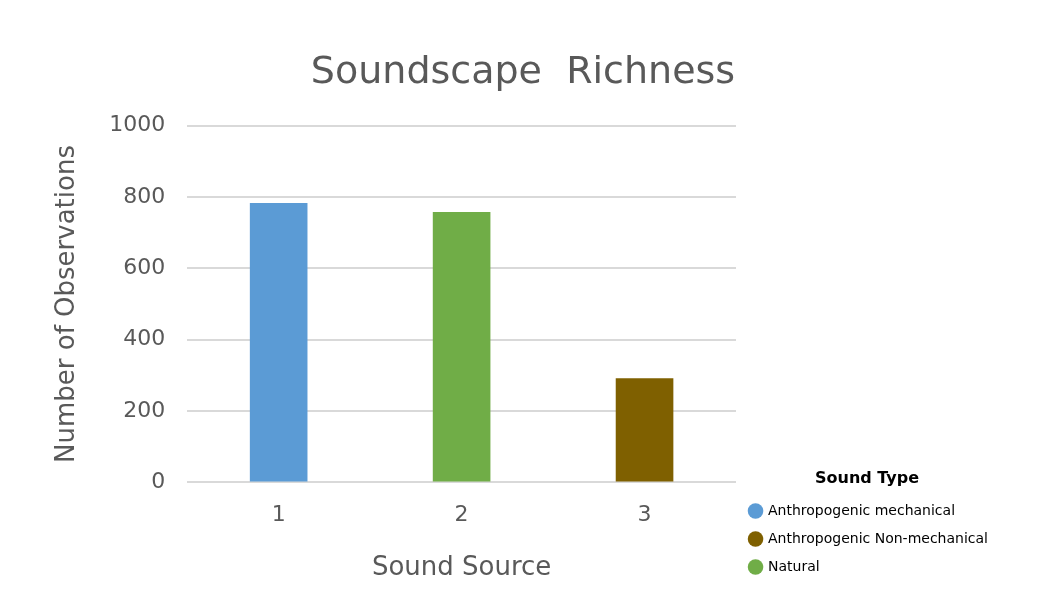 The height and width of the screenshot is (611, 1042). I want to click on x-axis-title: Sound Source, so click(461, 566).